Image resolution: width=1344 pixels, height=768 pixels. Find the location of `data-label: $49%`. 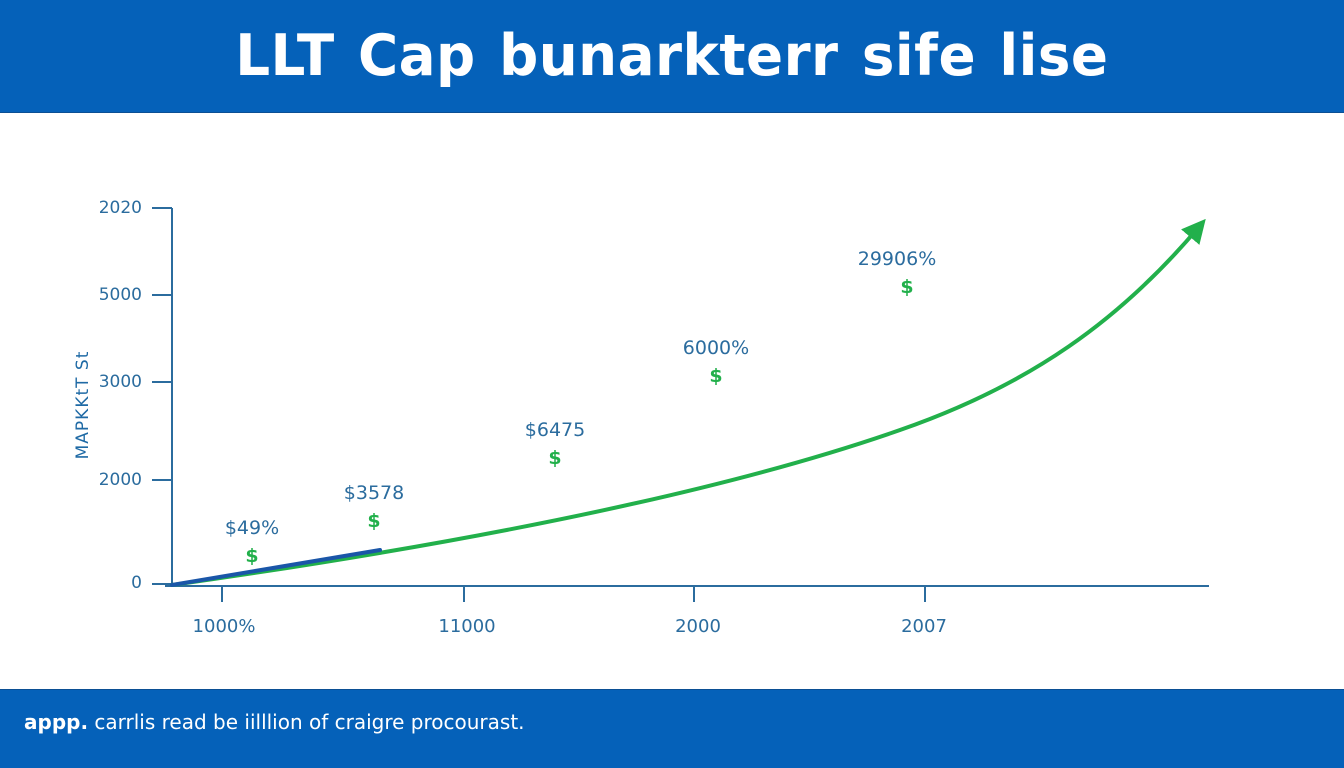

data-label: $49% is located at coordinates (252, 528).